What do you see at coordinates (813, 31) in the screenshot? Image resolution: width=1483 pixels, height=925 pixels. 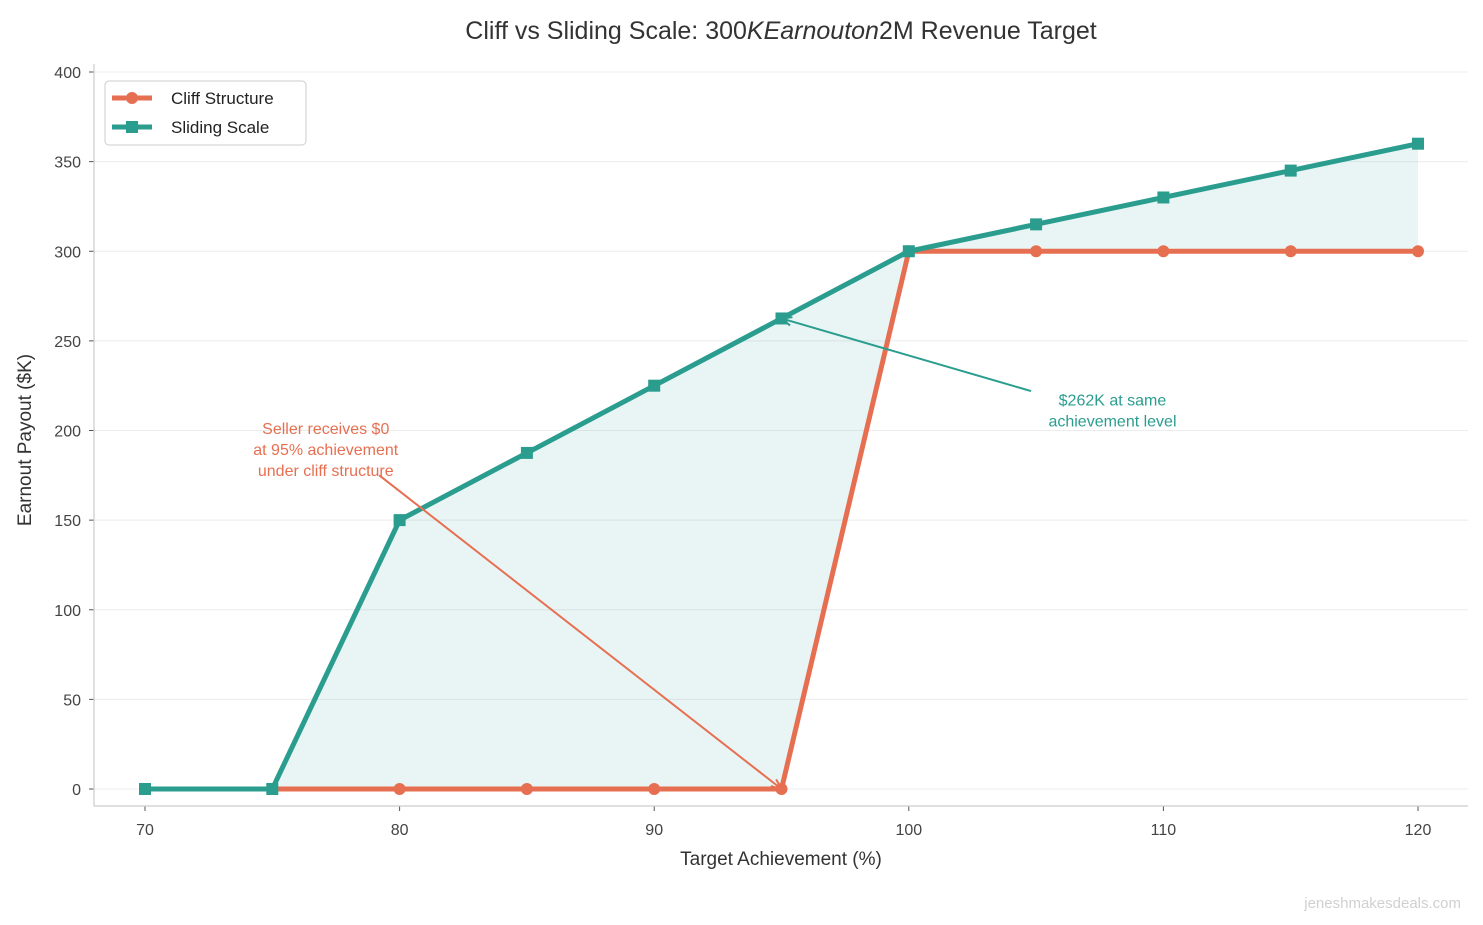 I see `title-italic: KEarnouton` at bounding box center [813, 31].